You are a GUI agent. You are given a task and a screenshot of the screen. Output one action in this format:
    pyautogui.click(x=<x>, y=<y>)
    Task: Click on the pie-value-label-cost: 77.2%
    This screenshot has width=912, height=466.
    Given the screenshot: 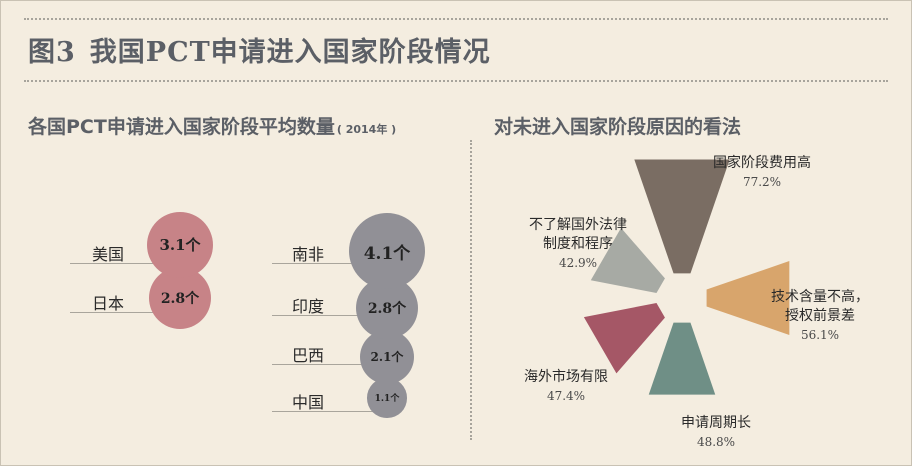 What is the action you would take?
    pyautogui.click(x=762, y=182)
    